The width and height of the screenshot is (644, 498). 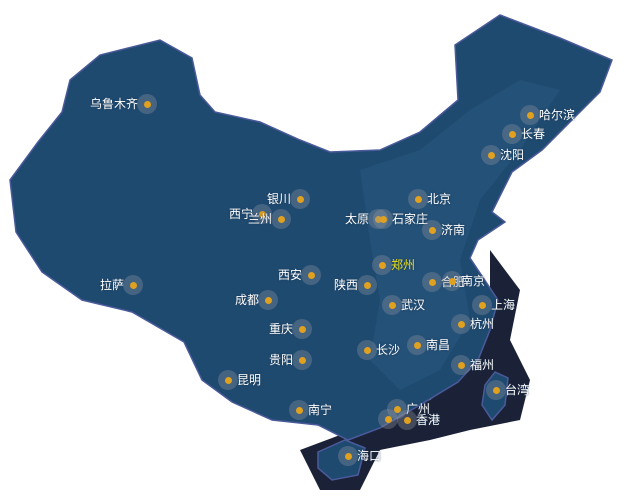 What do you see at coordinates (388, 350) in the screenshot?
I see `city-label: 长沙` at bounding box center [388, 350].